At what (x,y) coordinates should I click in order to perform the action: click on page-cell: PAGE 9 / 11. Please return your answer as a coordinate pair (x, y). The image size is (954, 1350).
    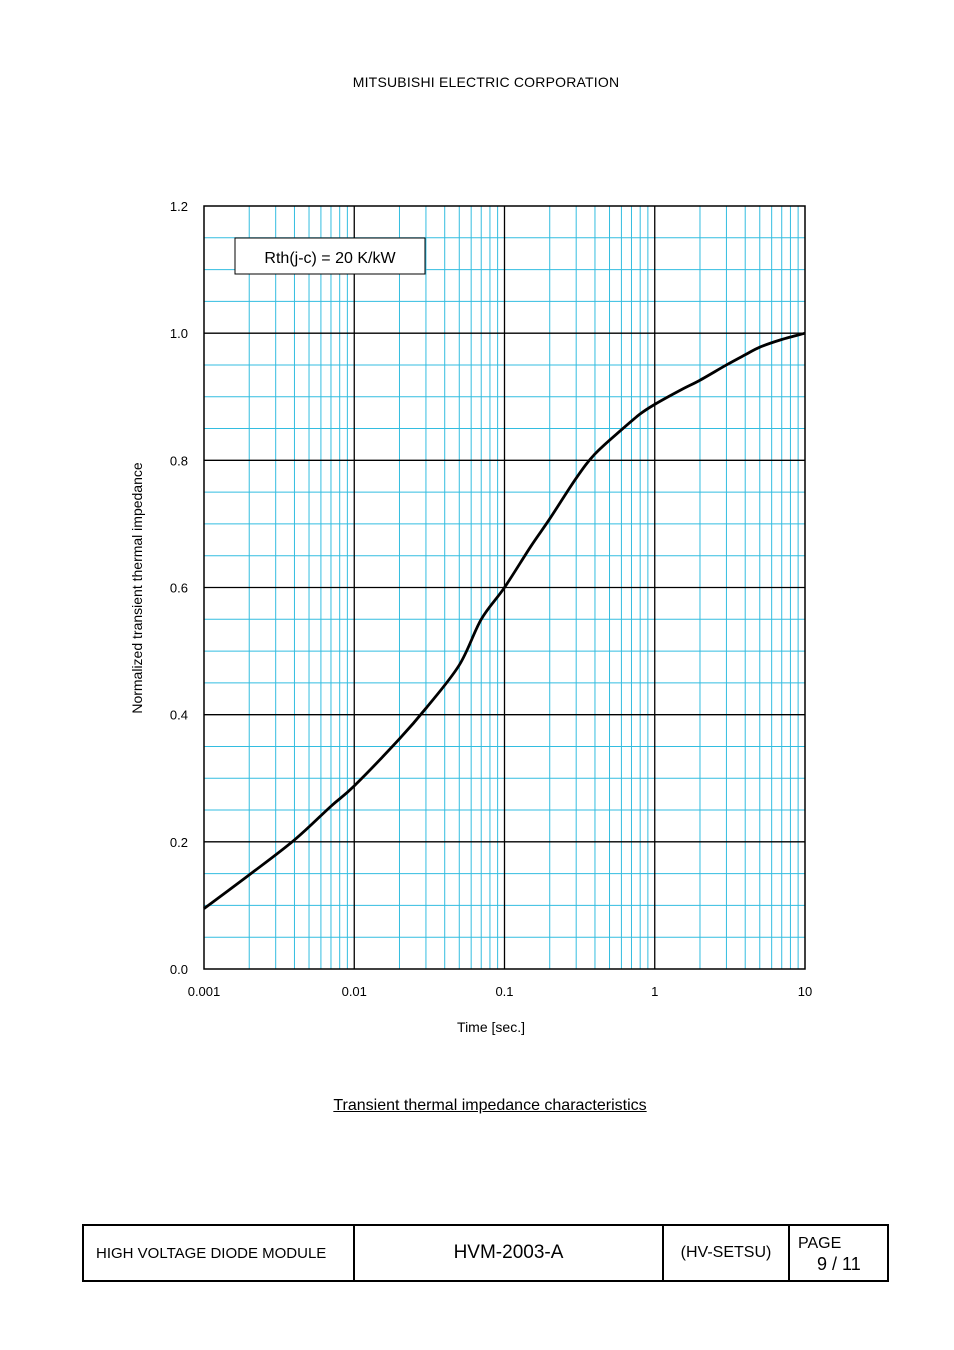
    Looking at the image, I should click on (838, 1253).